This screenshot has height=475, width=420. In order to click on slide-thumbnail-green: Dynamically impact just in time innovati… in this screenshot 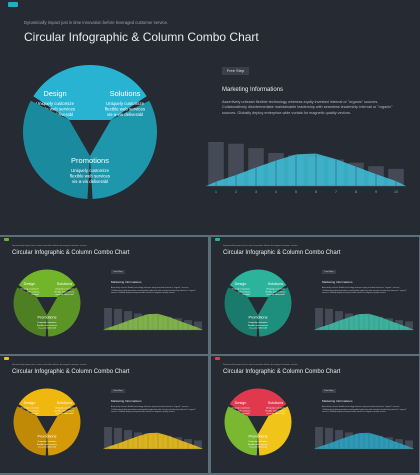, I will do `click(104, 295)`.